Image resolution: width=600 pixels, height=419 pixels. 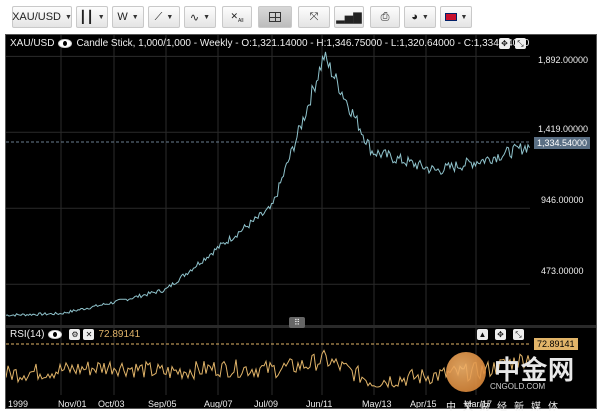 I want to click on remove-all-icon: ✕All, so click(x=237, y=17).